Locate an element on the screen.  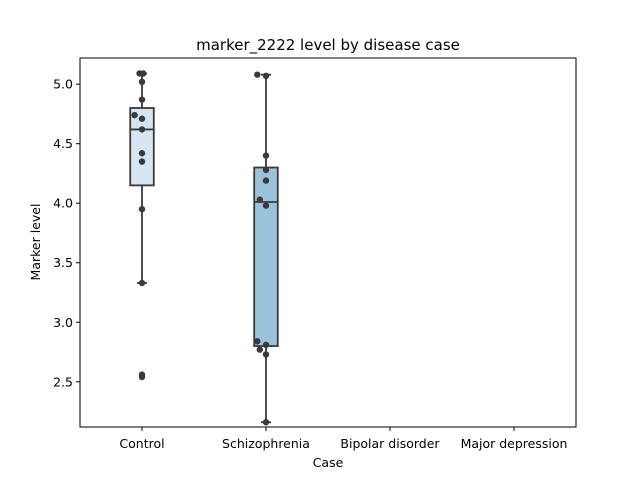
x-tick-label: Major depression is located at coordinates (514, 443).